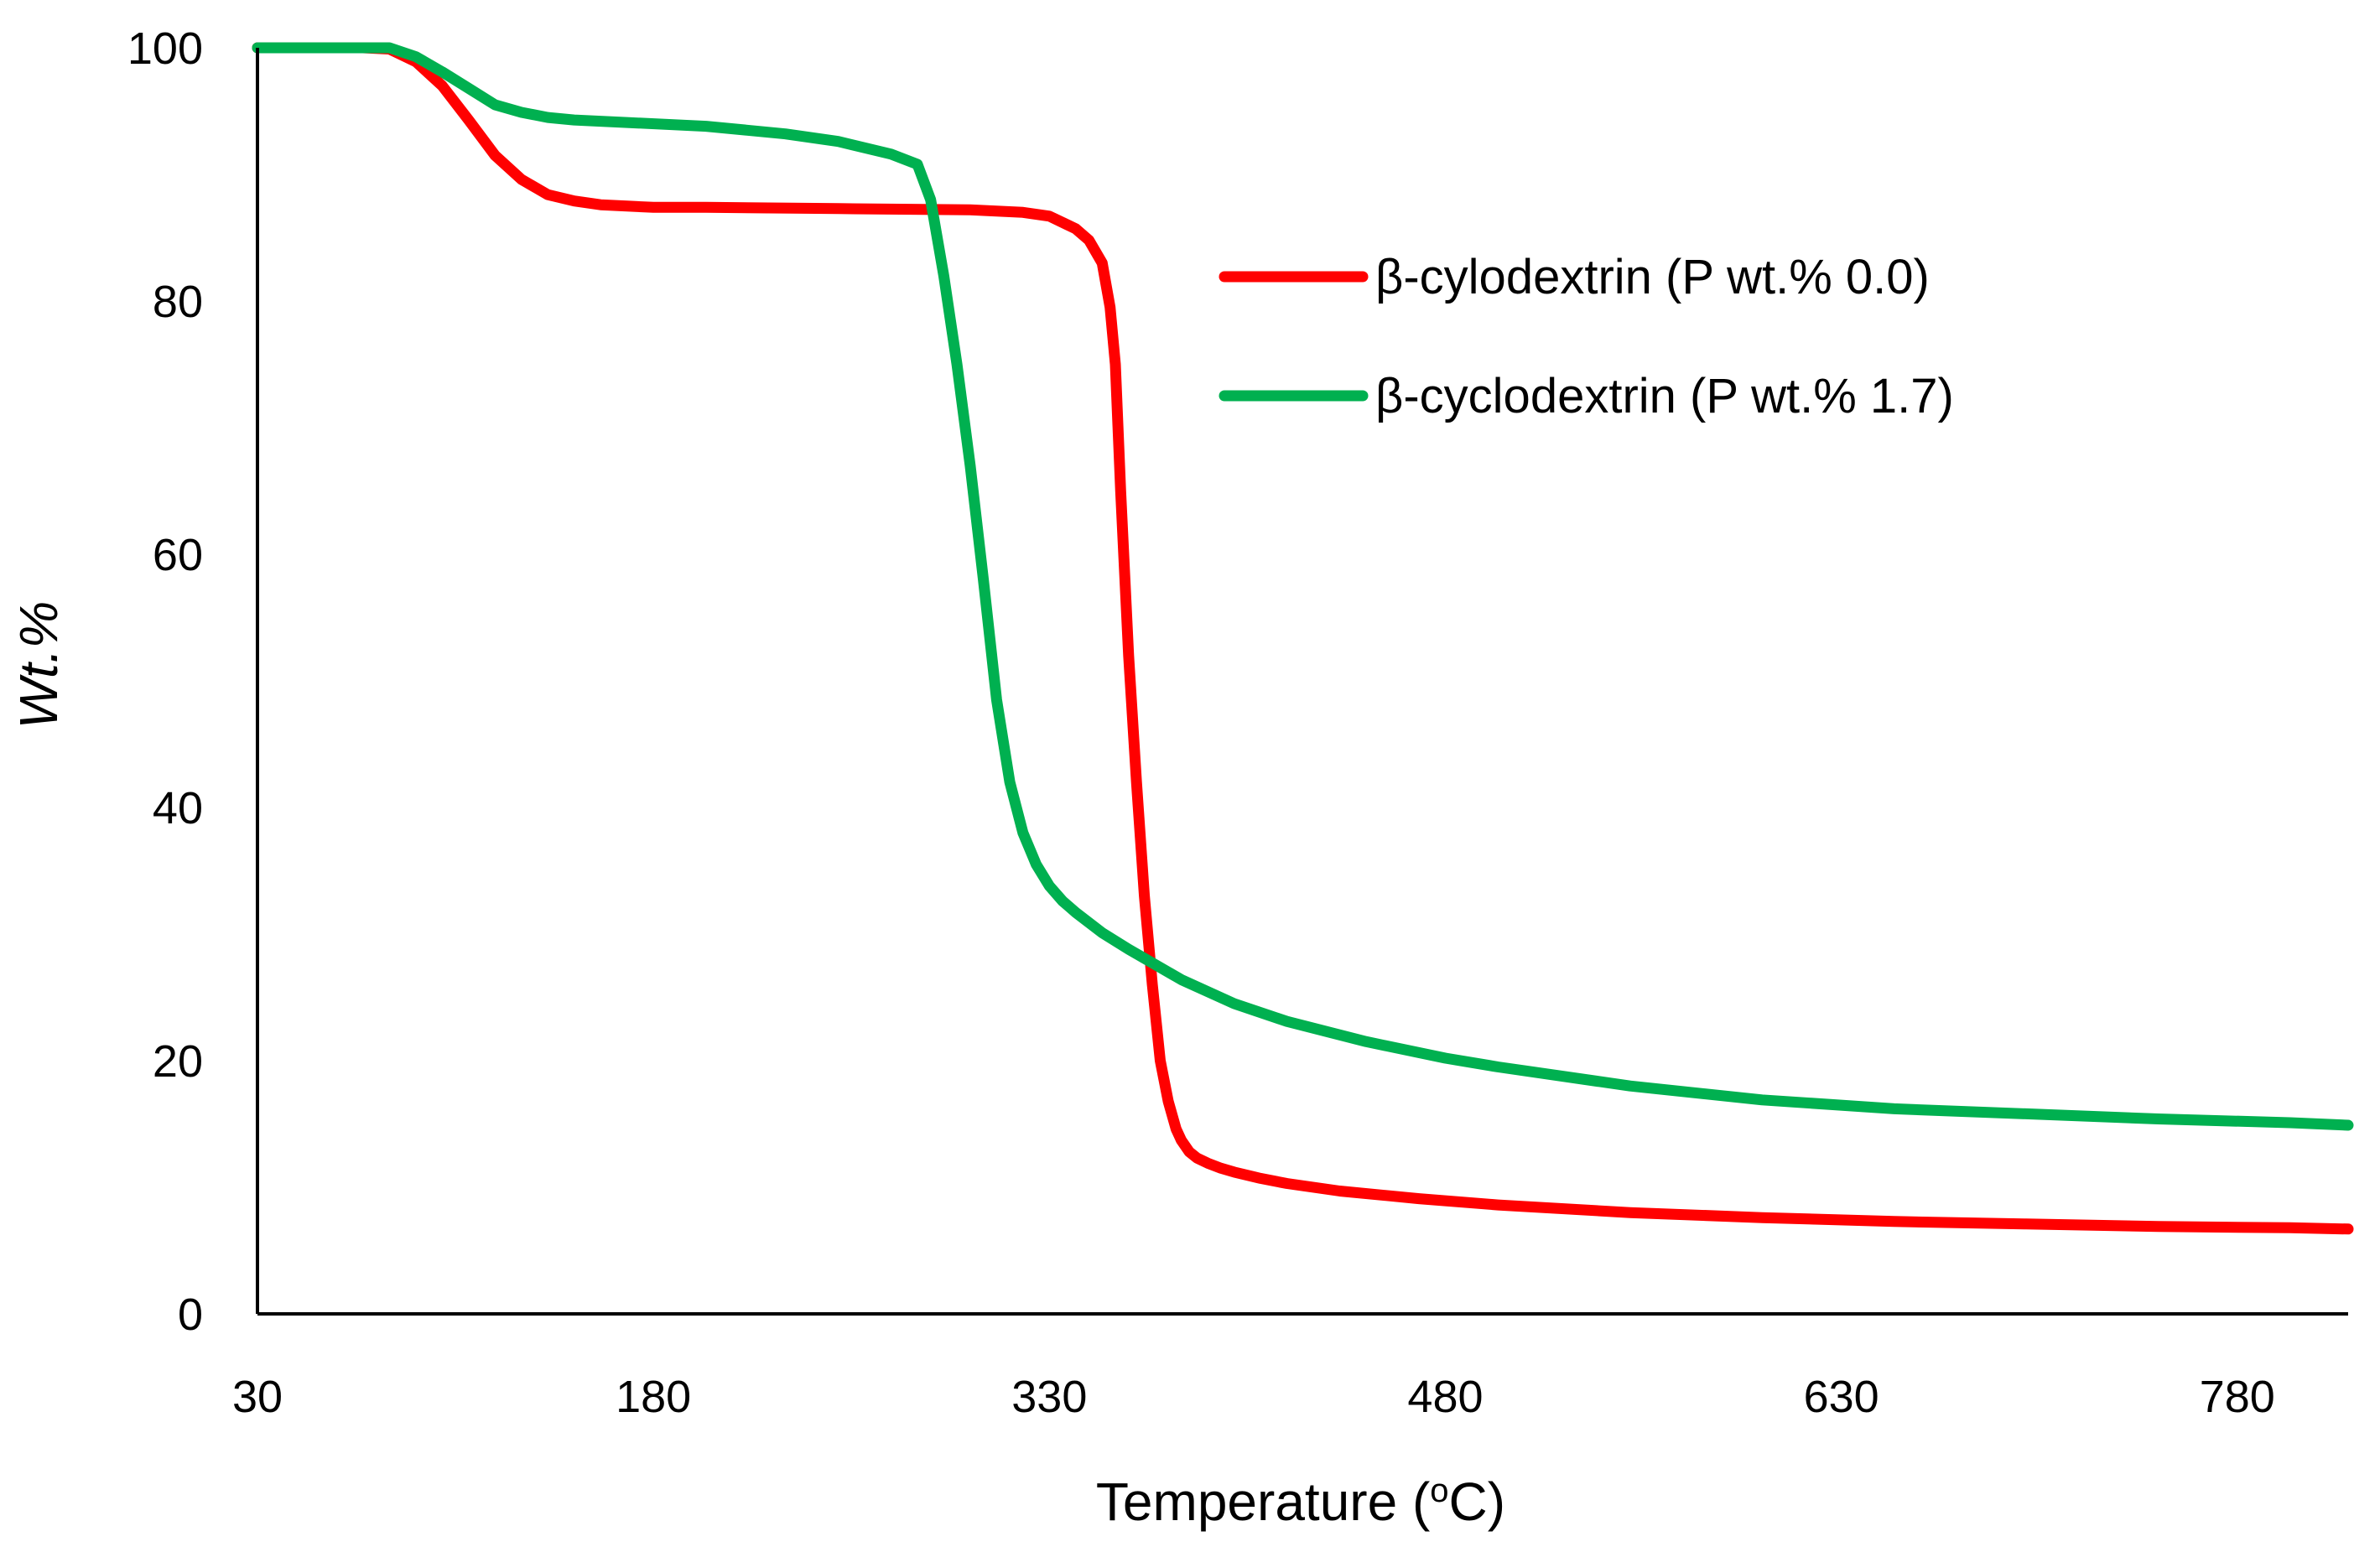 This screenshot has height=1552, width=2380. What do you see at coordinates (2237, 1397) in the screenshot?
I see `x-tick-label-780: 780` at bounding box center [2237, 1397].